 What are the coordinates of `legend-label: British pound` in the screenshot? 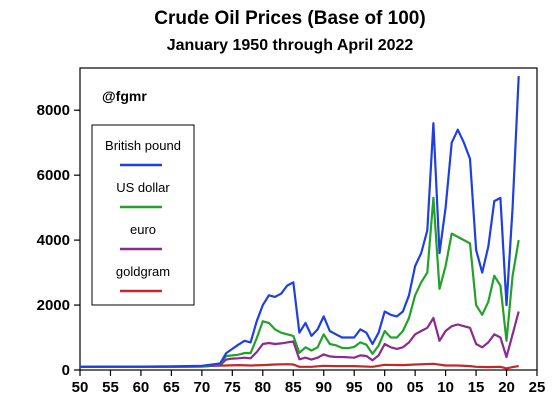 It's located at (143, 145).